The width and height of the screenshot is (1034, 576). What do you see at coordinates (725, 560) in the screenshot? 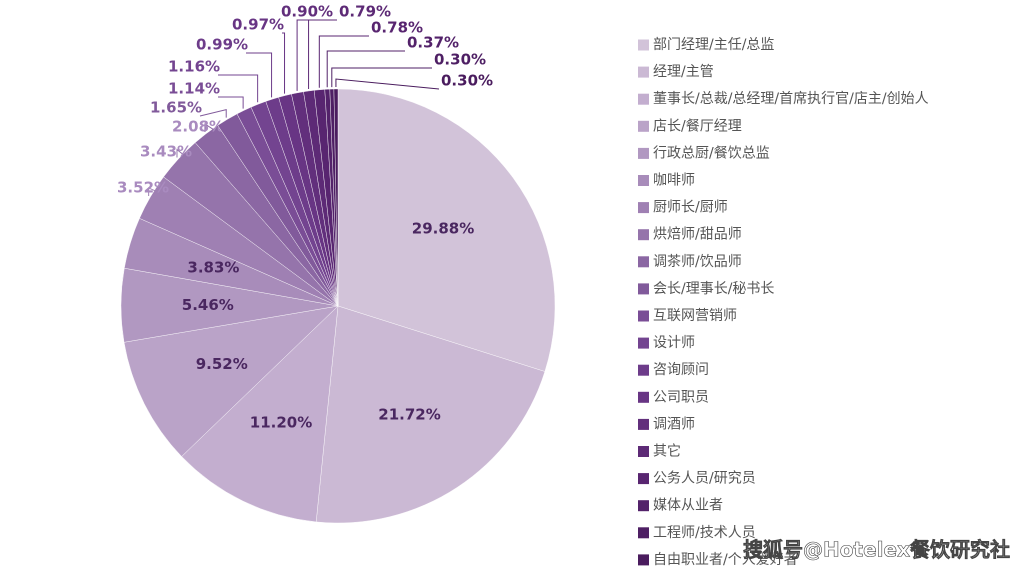
I see `legend-label: 自由职业者/个人爱好者` at bounding box center [725, 560].